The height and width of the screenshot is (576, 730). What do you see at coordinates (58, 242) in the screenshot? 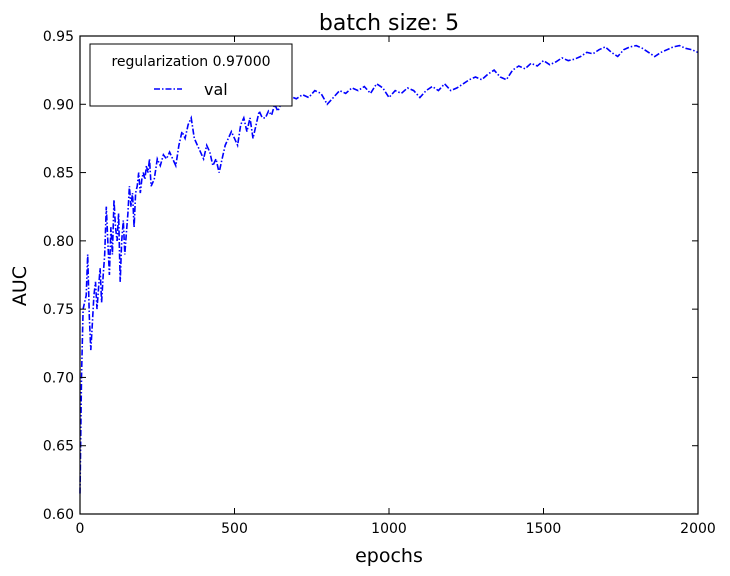
I see `y-tick-label: 0.80` at bounding box center [58, 242].